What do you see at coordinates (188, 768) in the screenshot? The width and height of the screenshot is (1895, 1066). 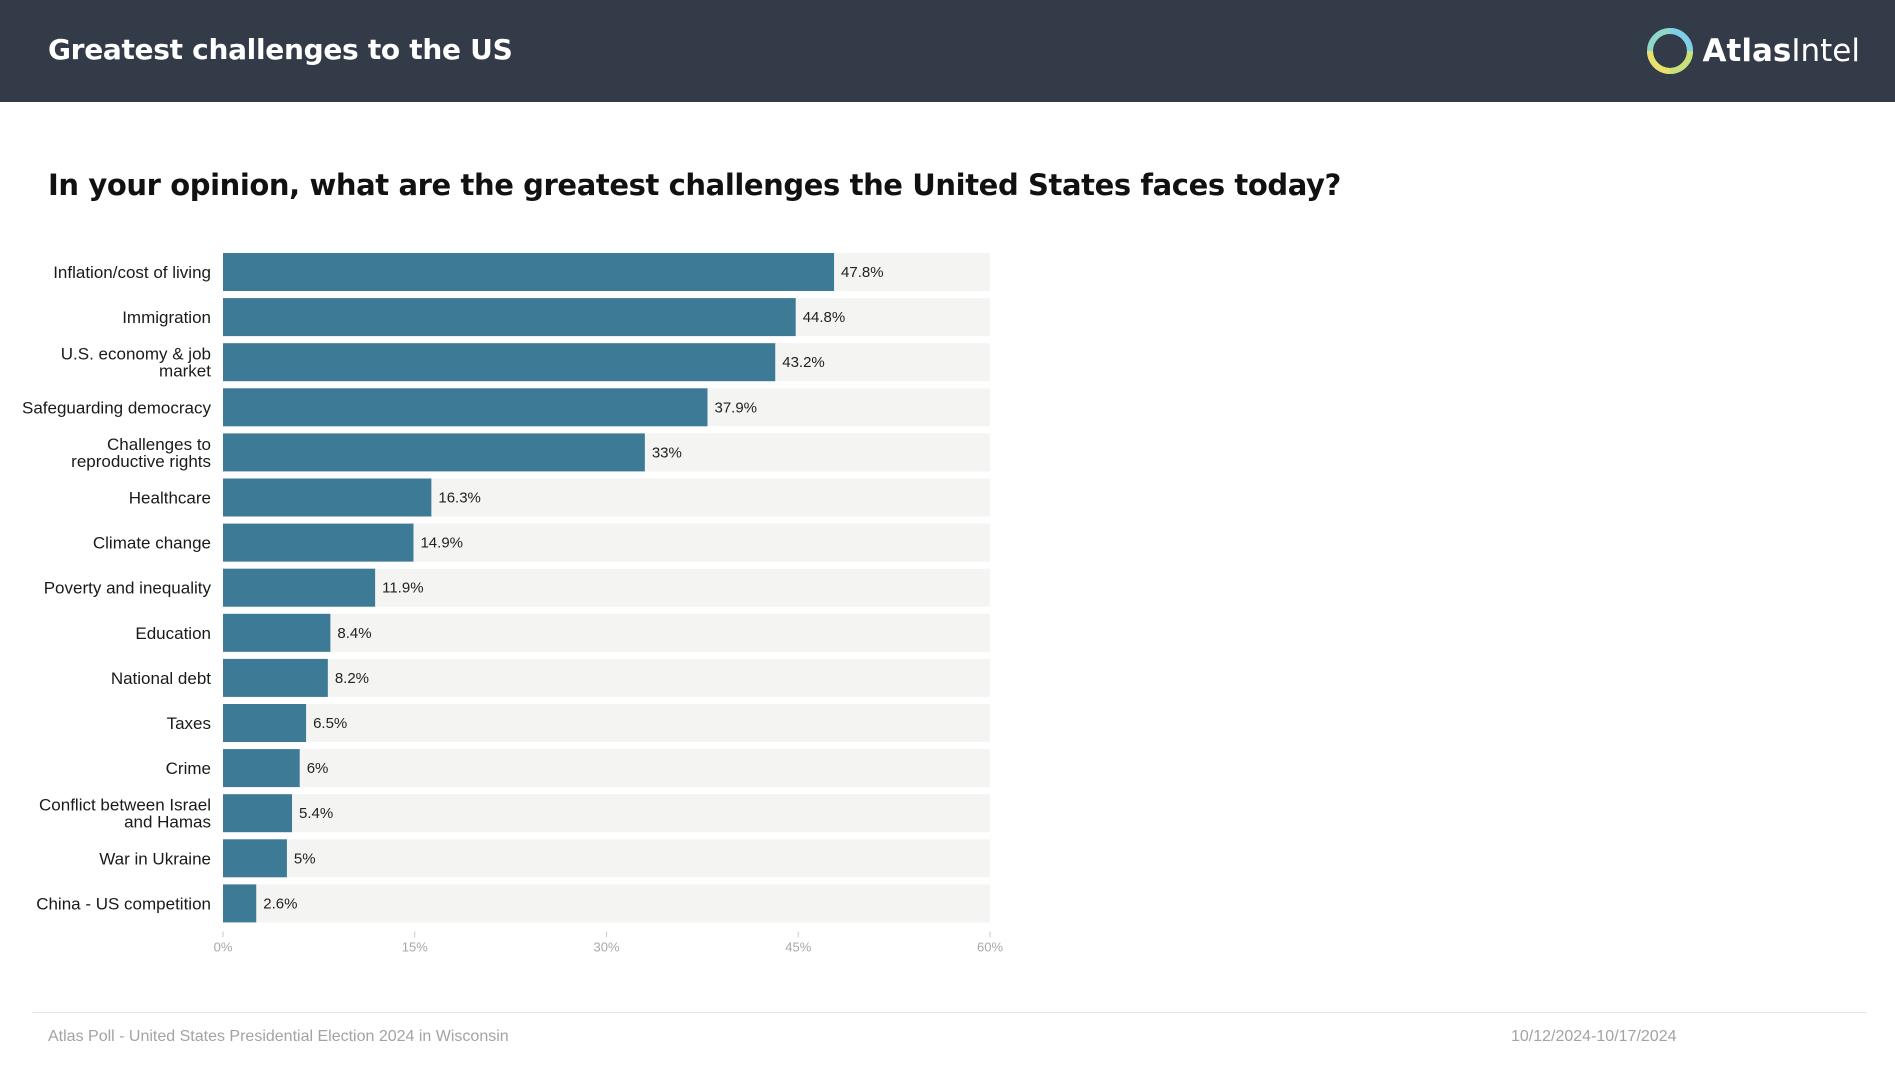 I see `category-label: Crime` at bounding box center [188, 768].